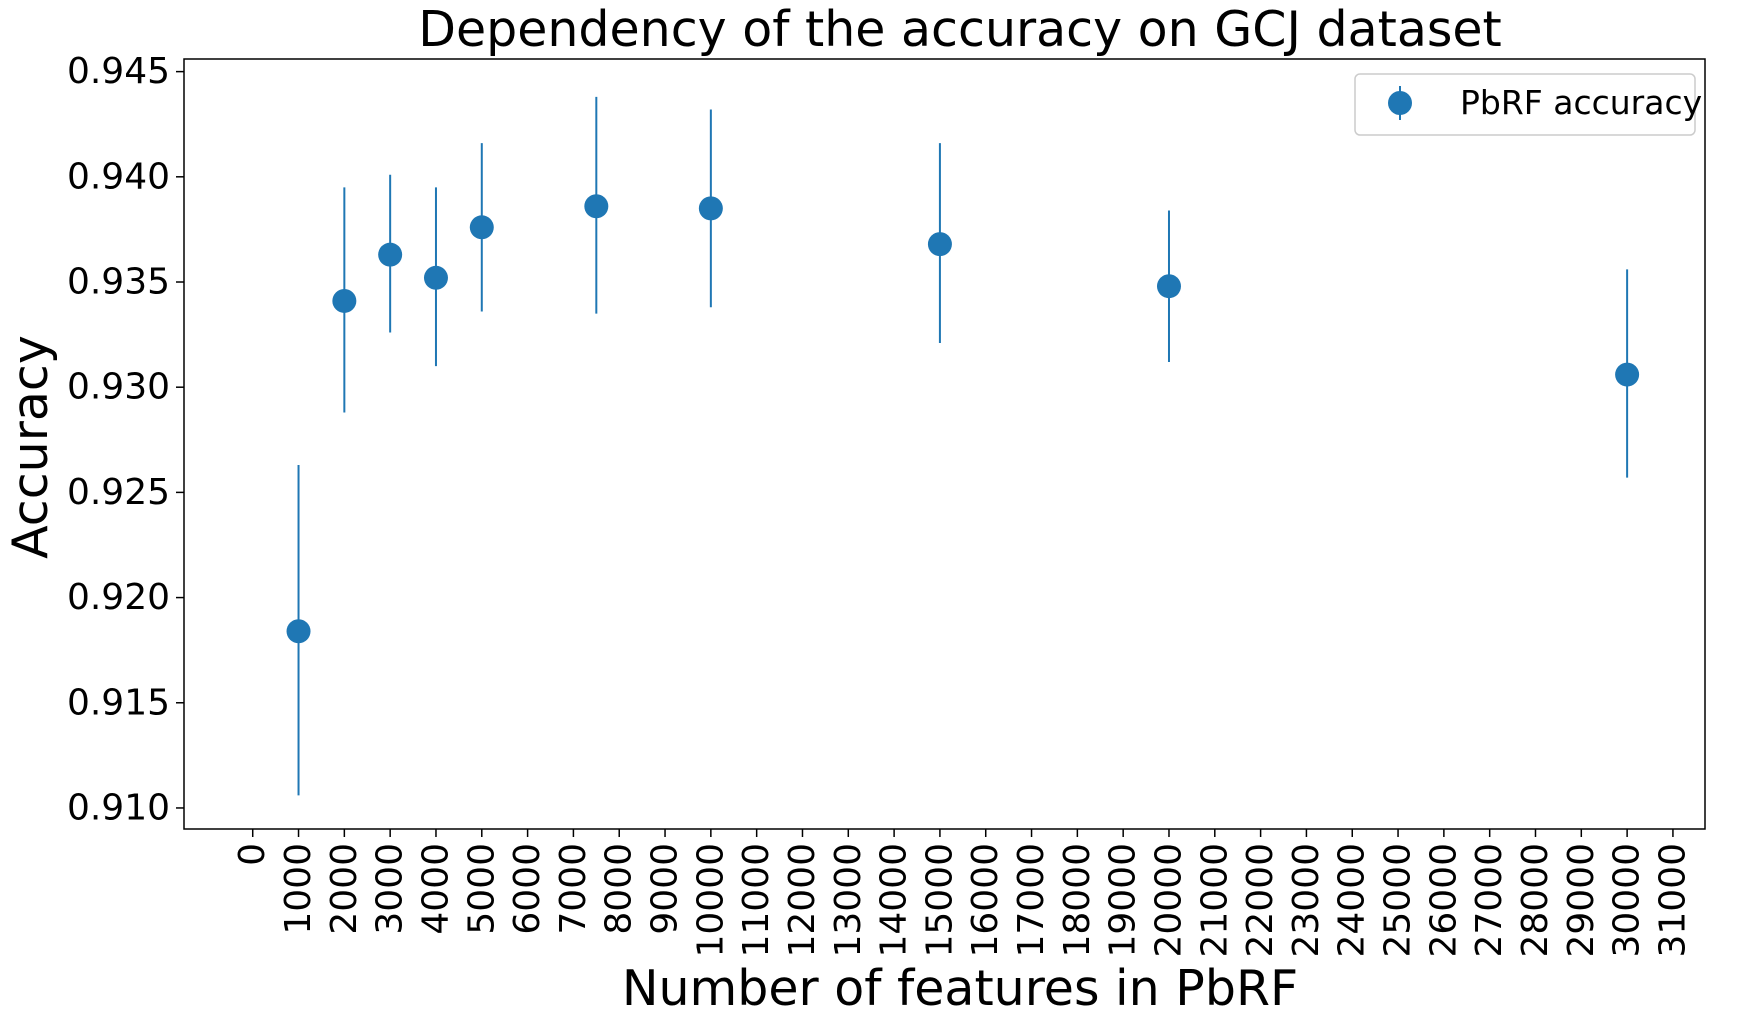 This screenshot has height=1025, width=1744. I want to click on x-tick-label: 8000, so click(619, 889).